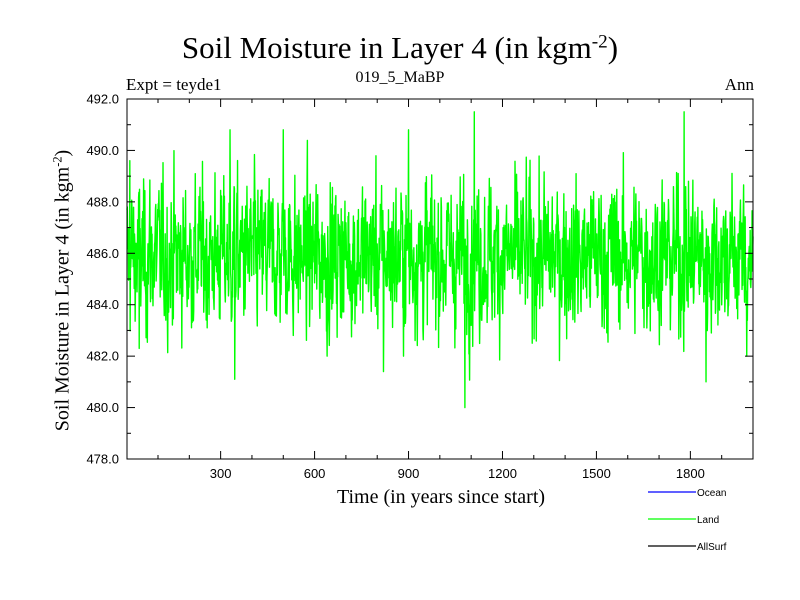  What do you see at coordinates (739, 84) in the screenshot?
I see `season-label: Ann` at bounding box center [739, 84].